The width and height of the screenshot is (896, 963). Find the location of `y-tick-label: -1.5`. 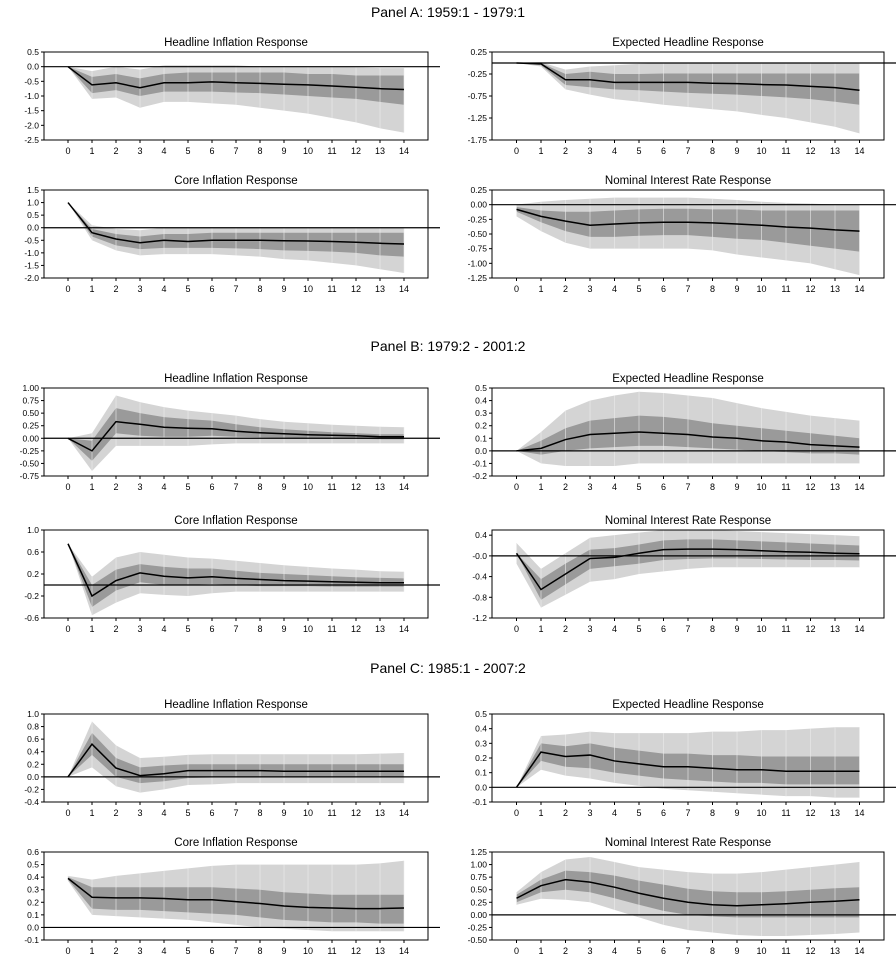

y-tick-label: -1.5 is located at coordinates (31, 265).